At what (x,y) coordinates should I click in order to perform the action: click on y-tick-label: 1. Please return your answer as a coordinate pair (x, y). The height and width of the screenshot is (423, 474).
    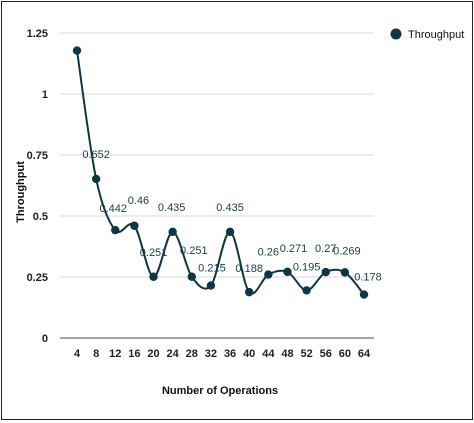
    Looking at the image, I should click on (45, 95).